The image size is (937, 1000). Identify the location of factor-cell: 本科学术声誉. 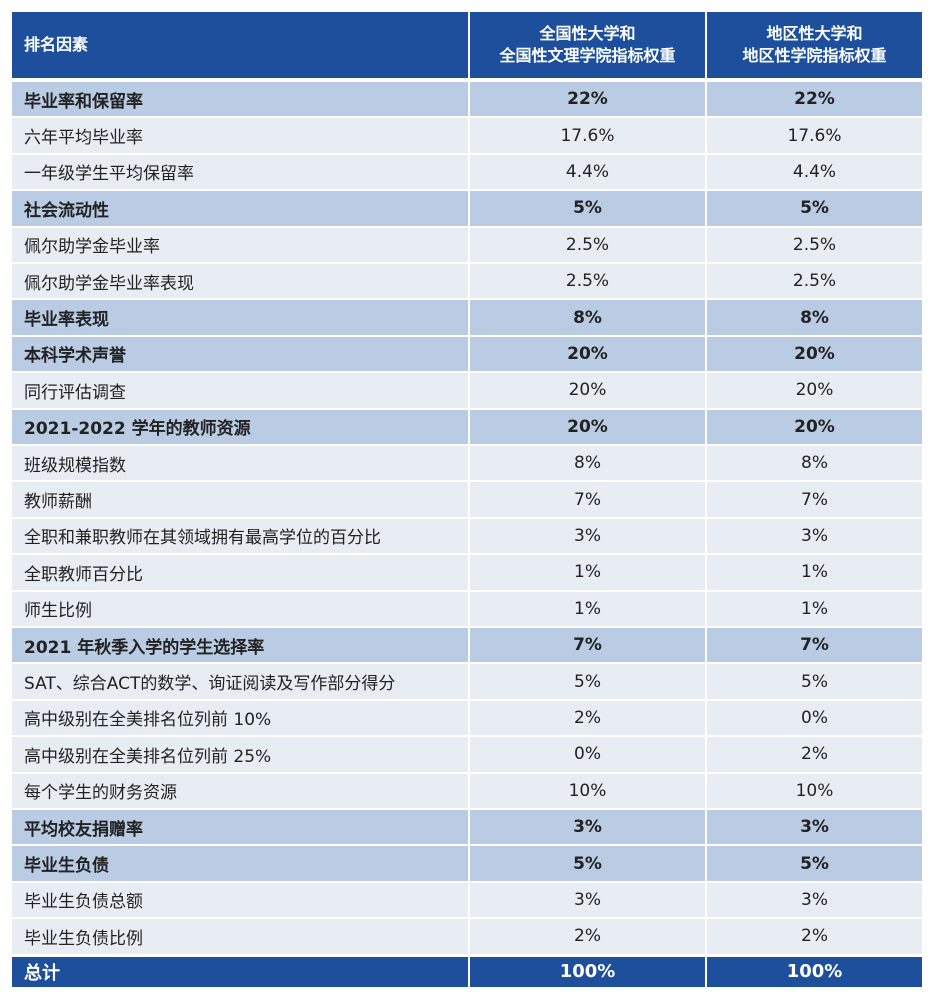
(240, 354).